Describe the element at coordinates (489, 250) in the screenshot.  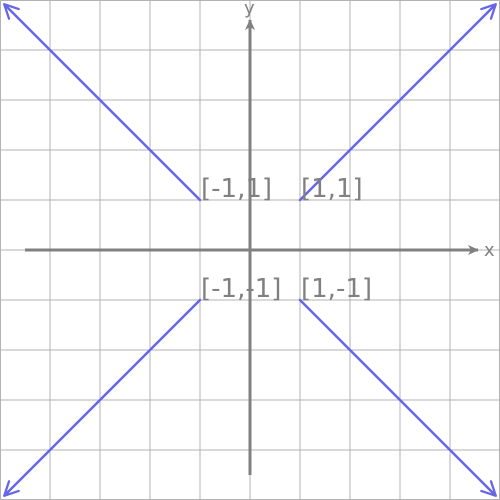
I see `x-axis-label: x` at that location.